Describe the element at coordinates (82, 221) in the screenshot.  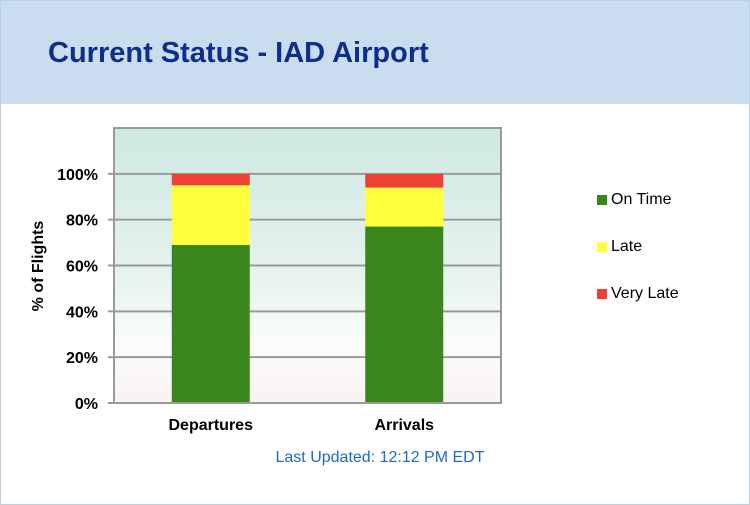
I see `y-tick-label: 80%` at that location.